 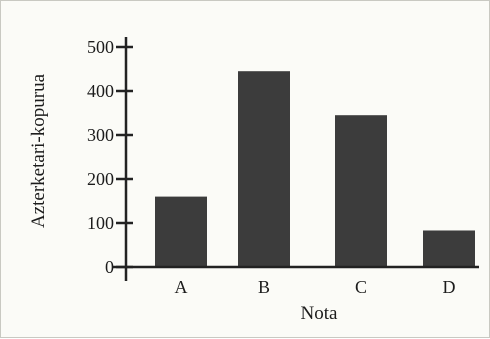 I want to click on x-axis-category-labels: A B C D, so click(x=315, y=287).